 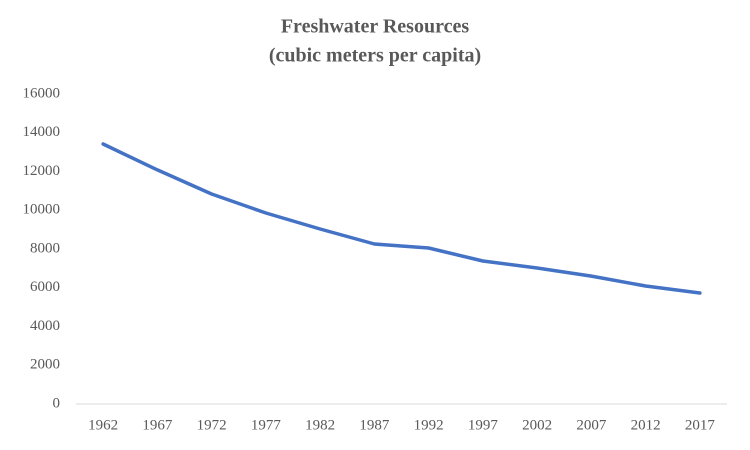 I want to click on x-tick-label: 1997, so click(x=483, y=425).